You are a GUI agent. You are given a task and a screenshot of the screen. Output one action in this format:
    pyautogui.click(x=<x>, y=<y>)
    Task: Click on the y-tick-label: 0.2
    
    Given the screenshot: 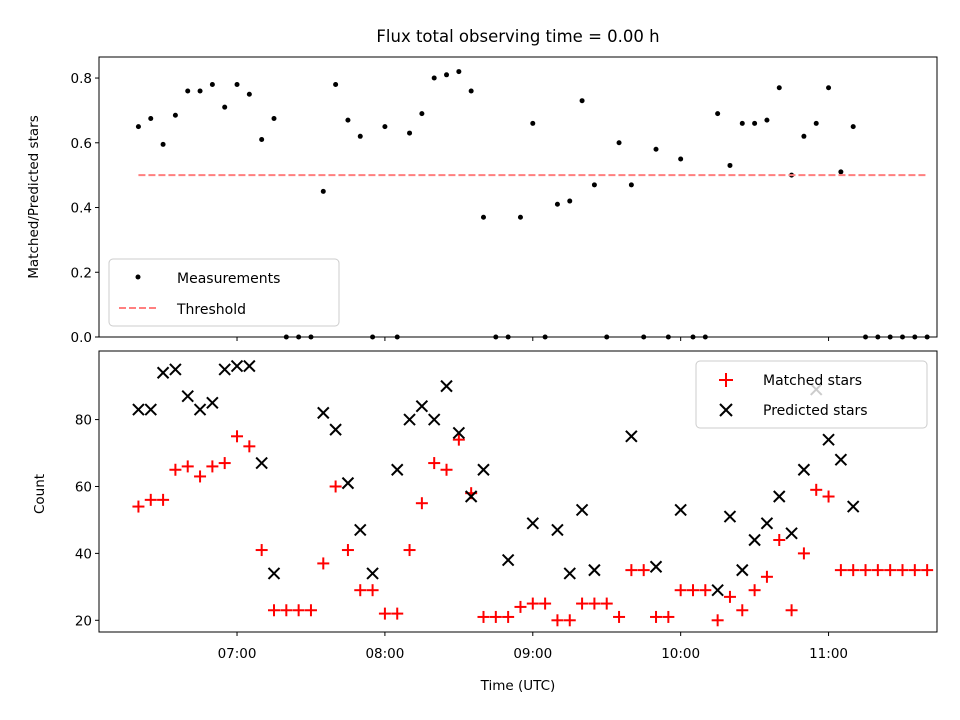 What is the action you would take?
    pyautogui.click(x=81, y=273)
    